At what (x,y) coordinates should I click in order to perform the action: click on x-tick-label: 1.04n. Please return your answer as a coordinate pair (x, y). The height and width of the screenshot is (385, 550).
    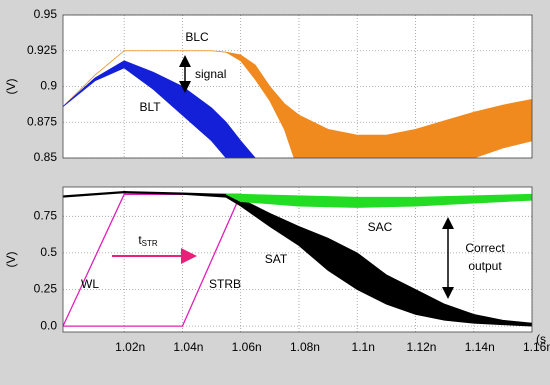
    Looking at the image, I should click on (188, 347).